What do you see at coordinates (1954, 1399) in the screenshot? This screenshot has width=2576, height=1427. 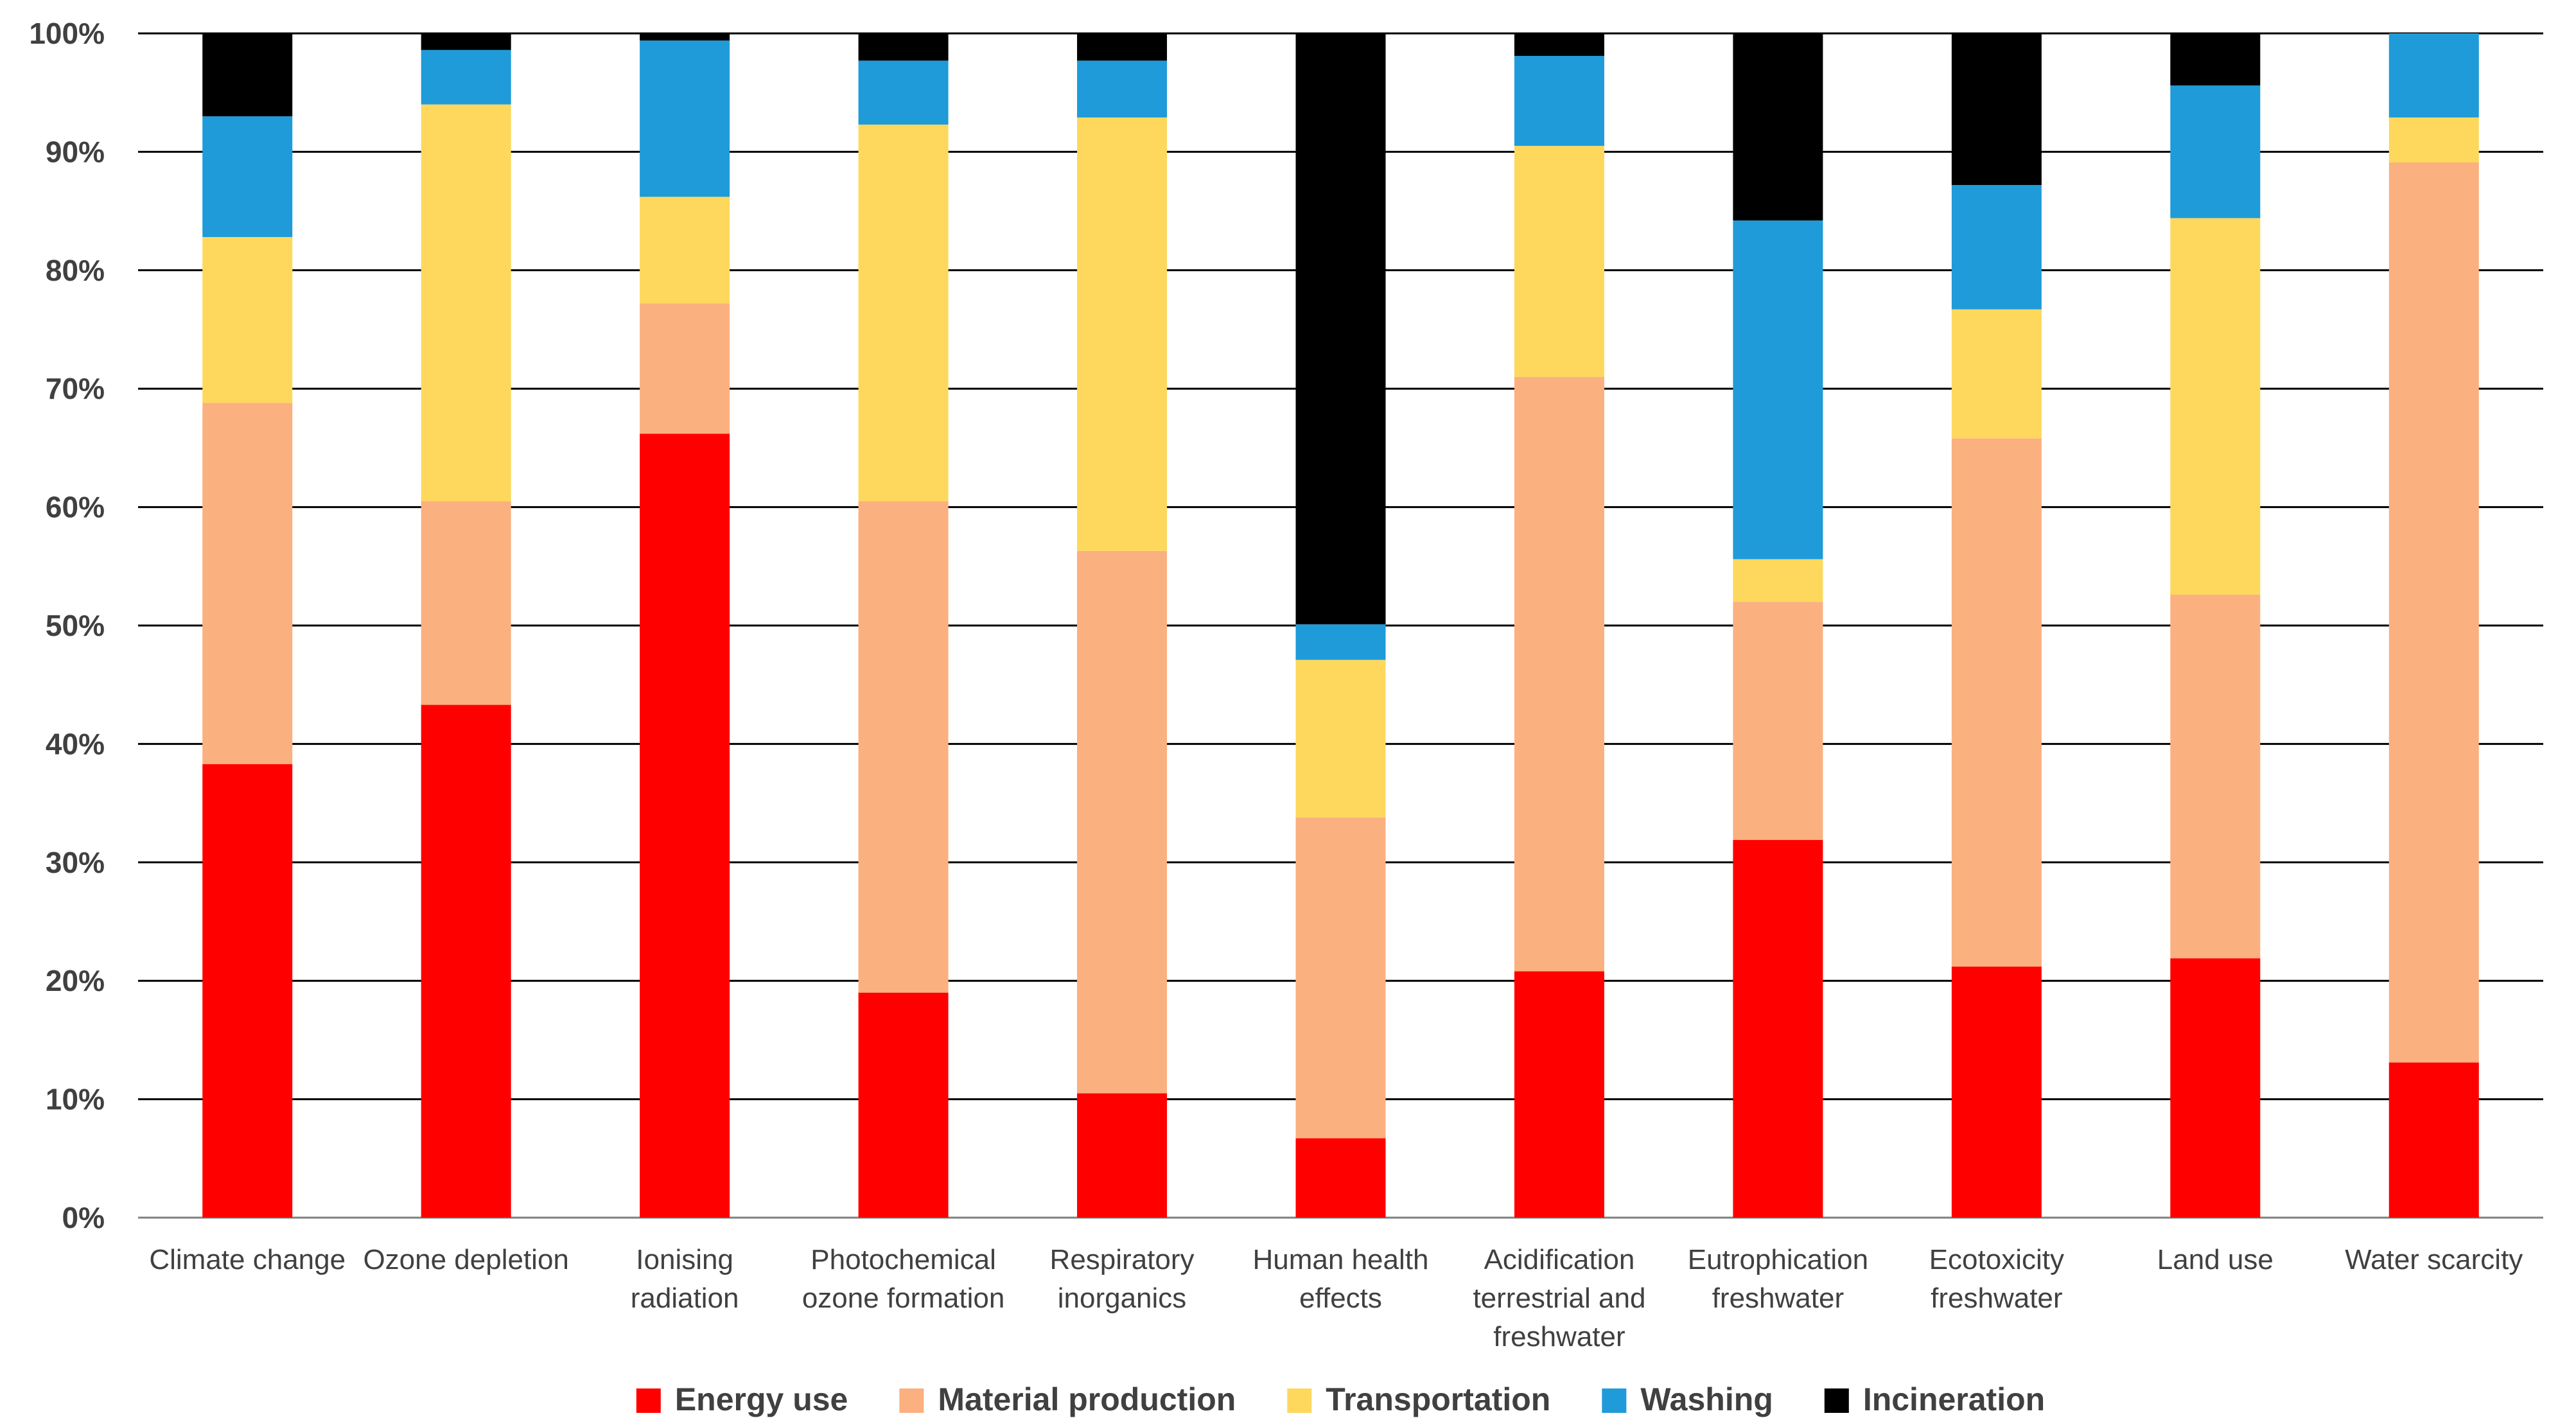 I see `legend-label: Incineration` at bounding box center [1954, 1399].